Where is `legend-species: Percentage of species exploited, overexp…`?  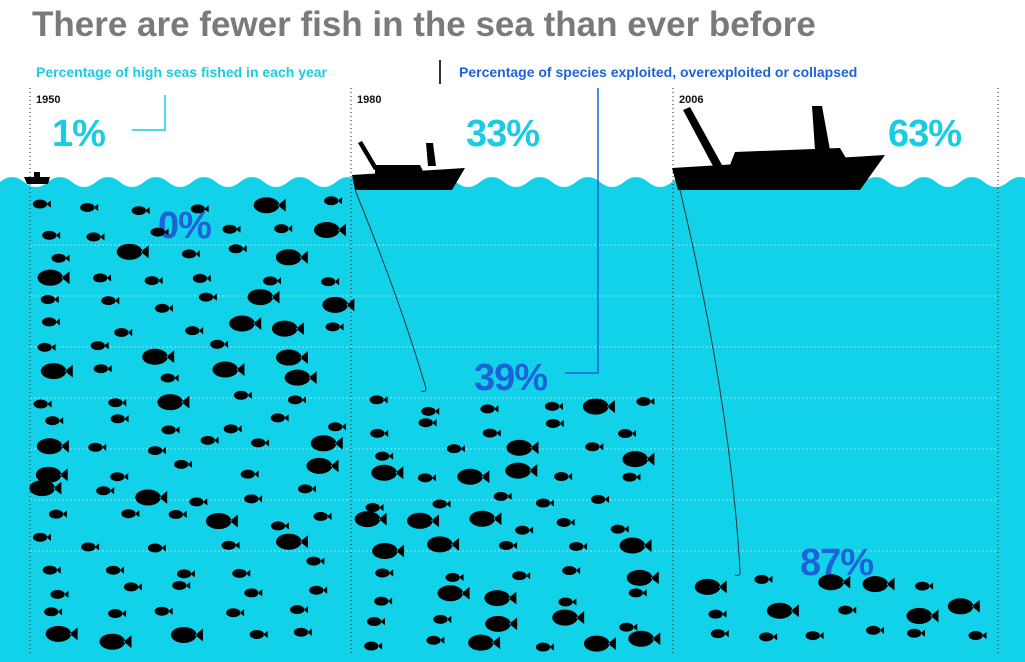
legend-species: Percentage of species exploited, overexp… is located at coordinates (658, 72).